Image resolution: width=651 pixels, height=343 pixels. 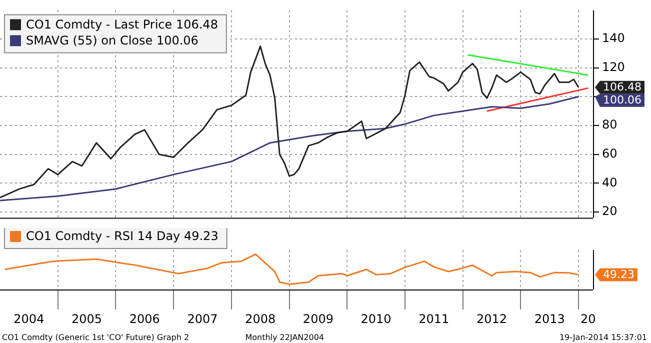 I want to click on annotation: 49.23, so click(x=618, y=275).